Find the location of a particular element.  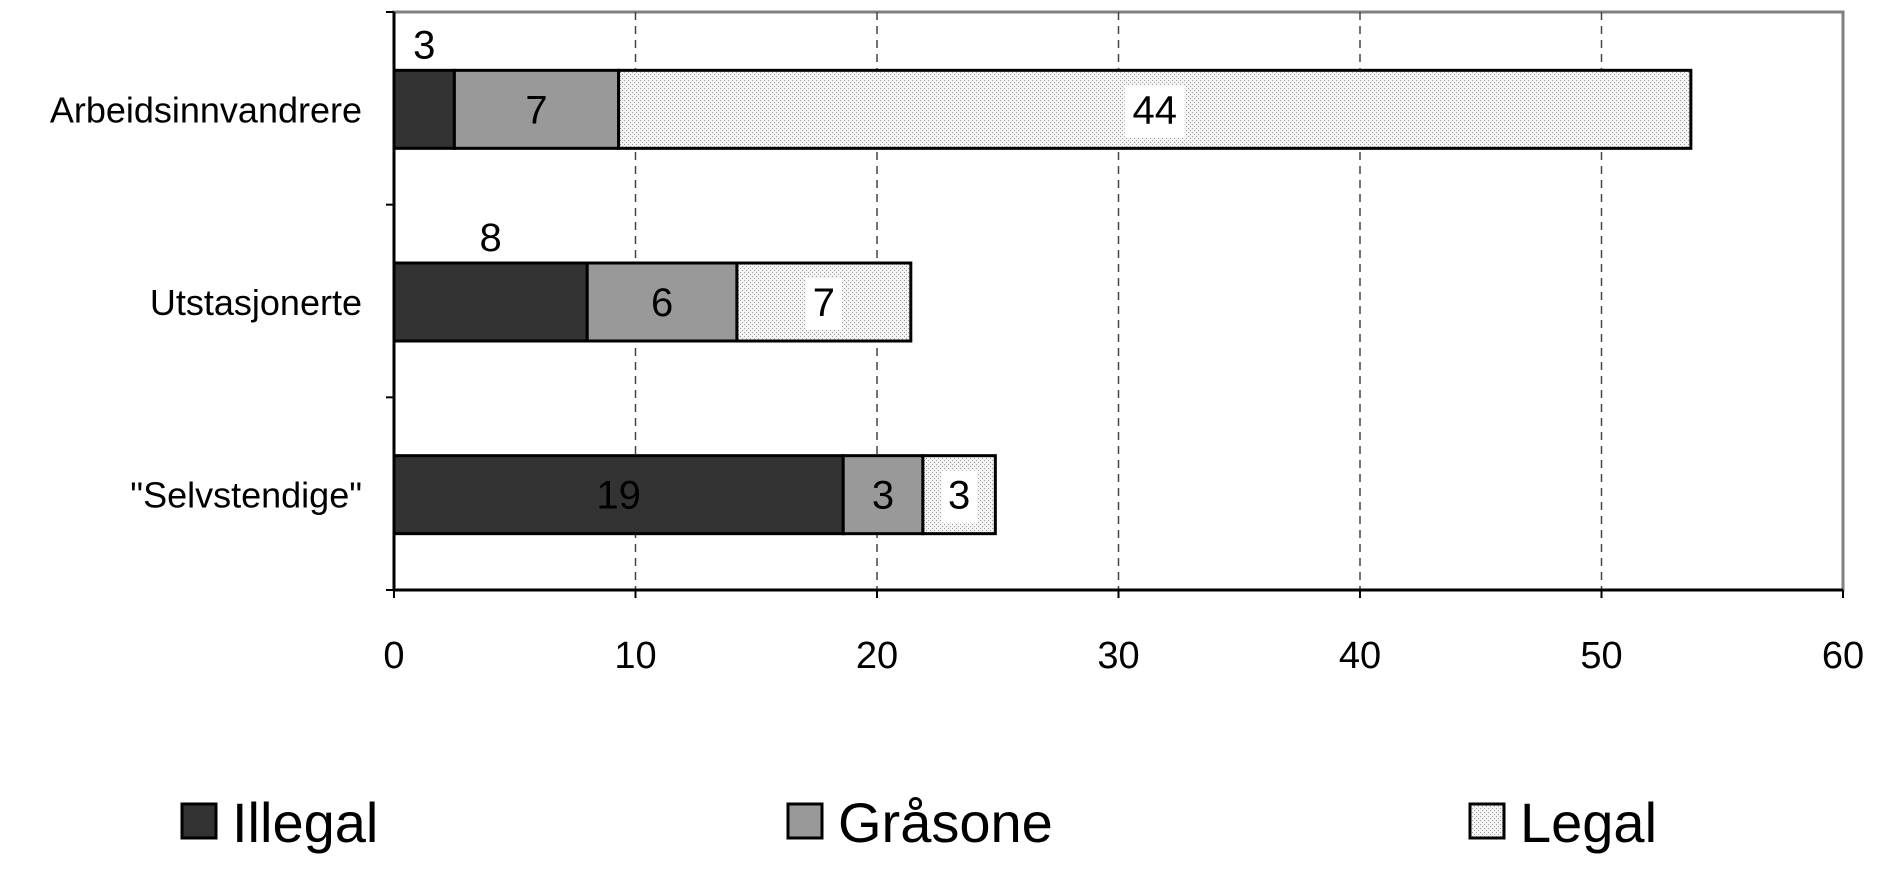

x-tick-label: 60 is located at coordinates (1843, 656).